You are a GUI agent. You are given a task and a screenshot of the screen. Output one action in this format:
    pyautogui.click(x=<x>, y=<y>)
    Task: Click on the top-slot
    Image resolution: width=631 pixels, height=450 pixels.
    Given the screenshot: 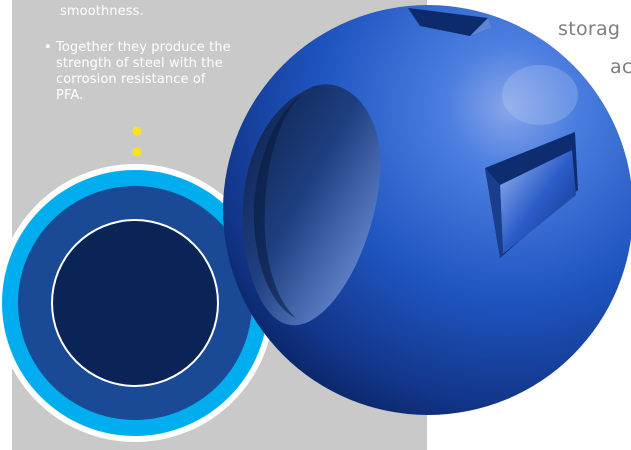 What is the action you would take?
    pyautogui.click(x=450, y=22)
    